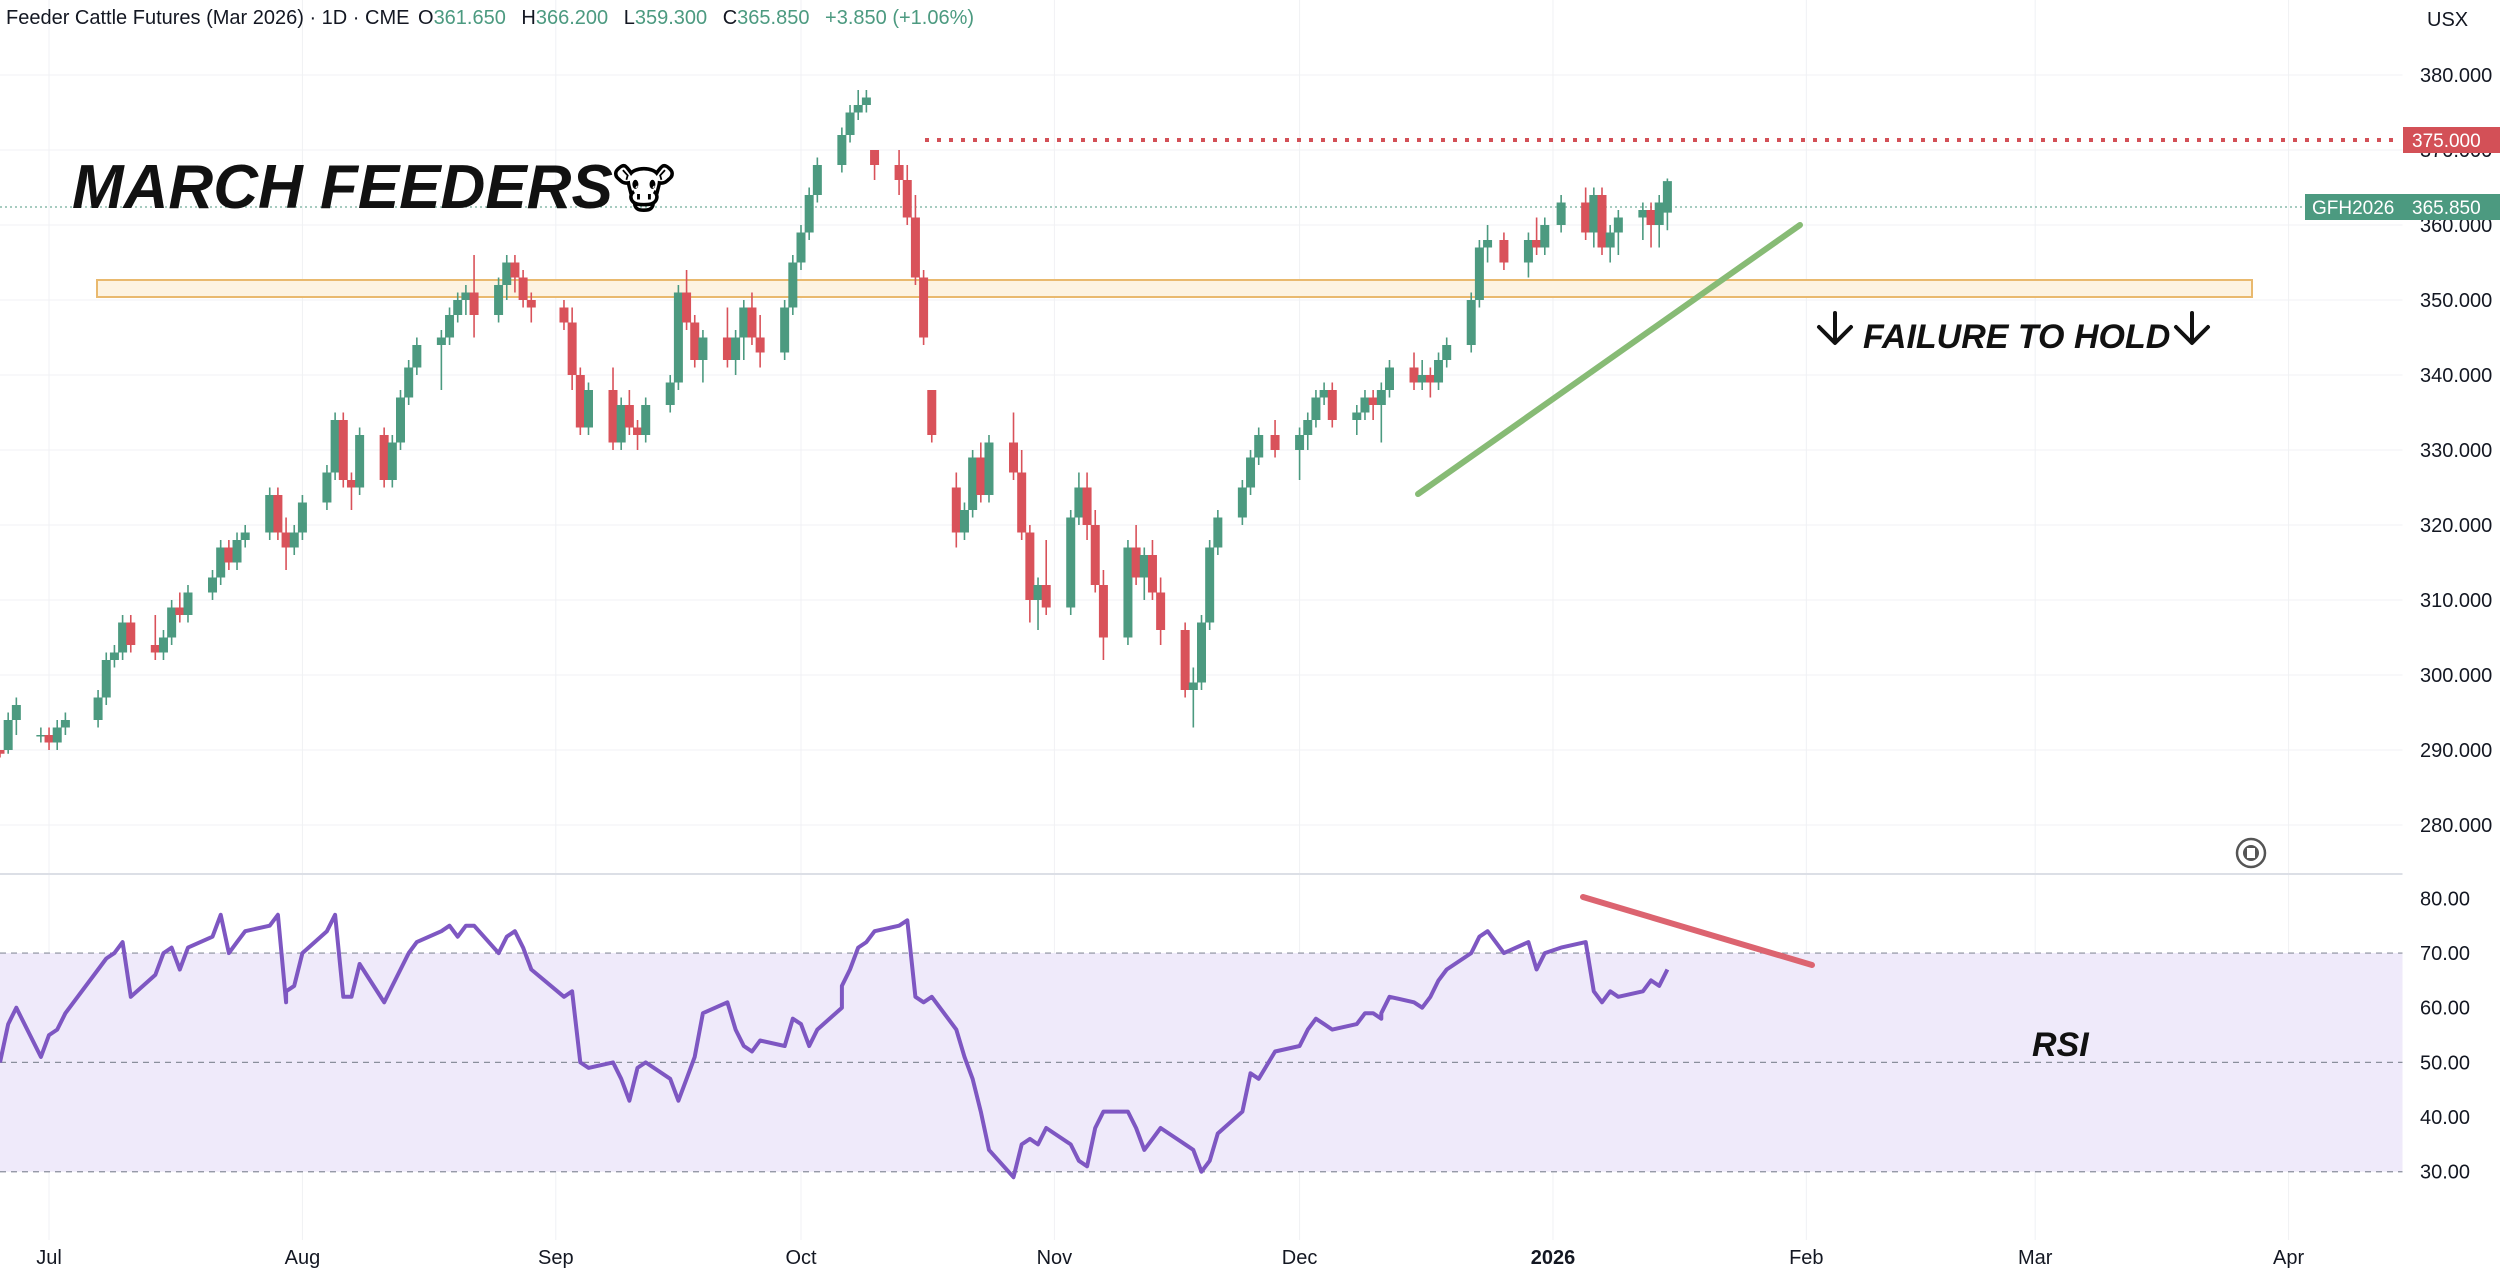 This screenshot has width=2500, height=1276. Describe the element at coordinates (835, 1046) in the screenshot. I see `rsi-series` at that location.